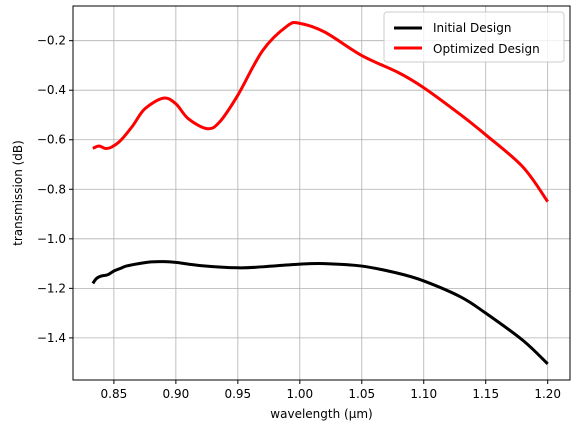 Image resolution: width=578 pixels, height=432 pixels. I want to click on y-axis-label: transmission (dB), so click(18, 193).